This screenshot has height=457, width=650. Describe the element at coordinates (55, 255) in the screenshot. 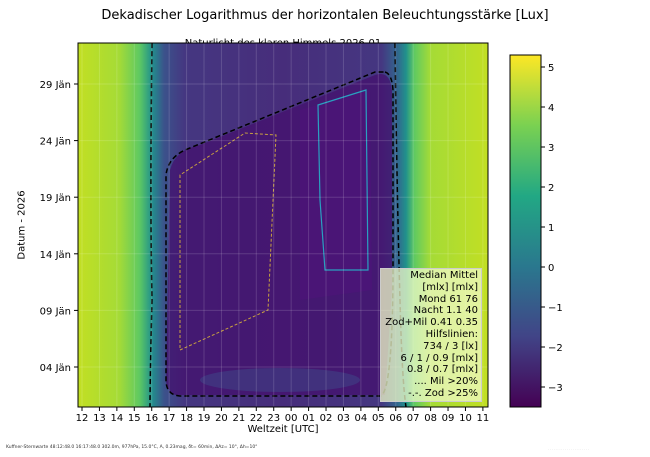

I see `y-tick-label: 14 Jän` at that location.